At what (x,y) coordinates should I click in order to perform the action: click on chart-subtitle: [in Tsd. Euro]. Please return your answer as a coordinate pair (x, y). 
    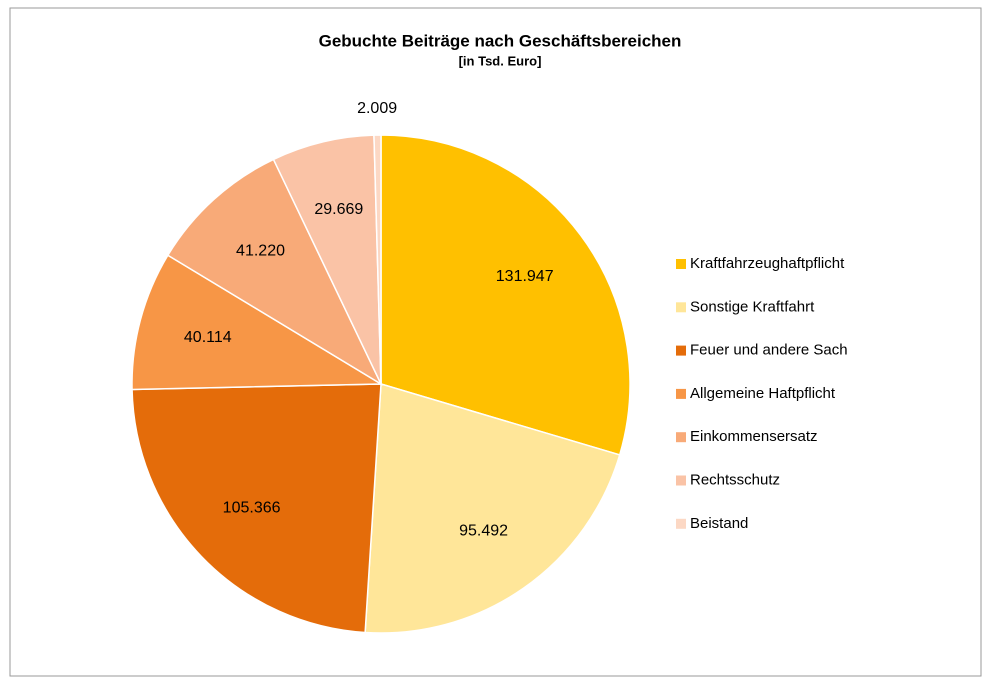
    Looking at the image, I should click on (500, 60).